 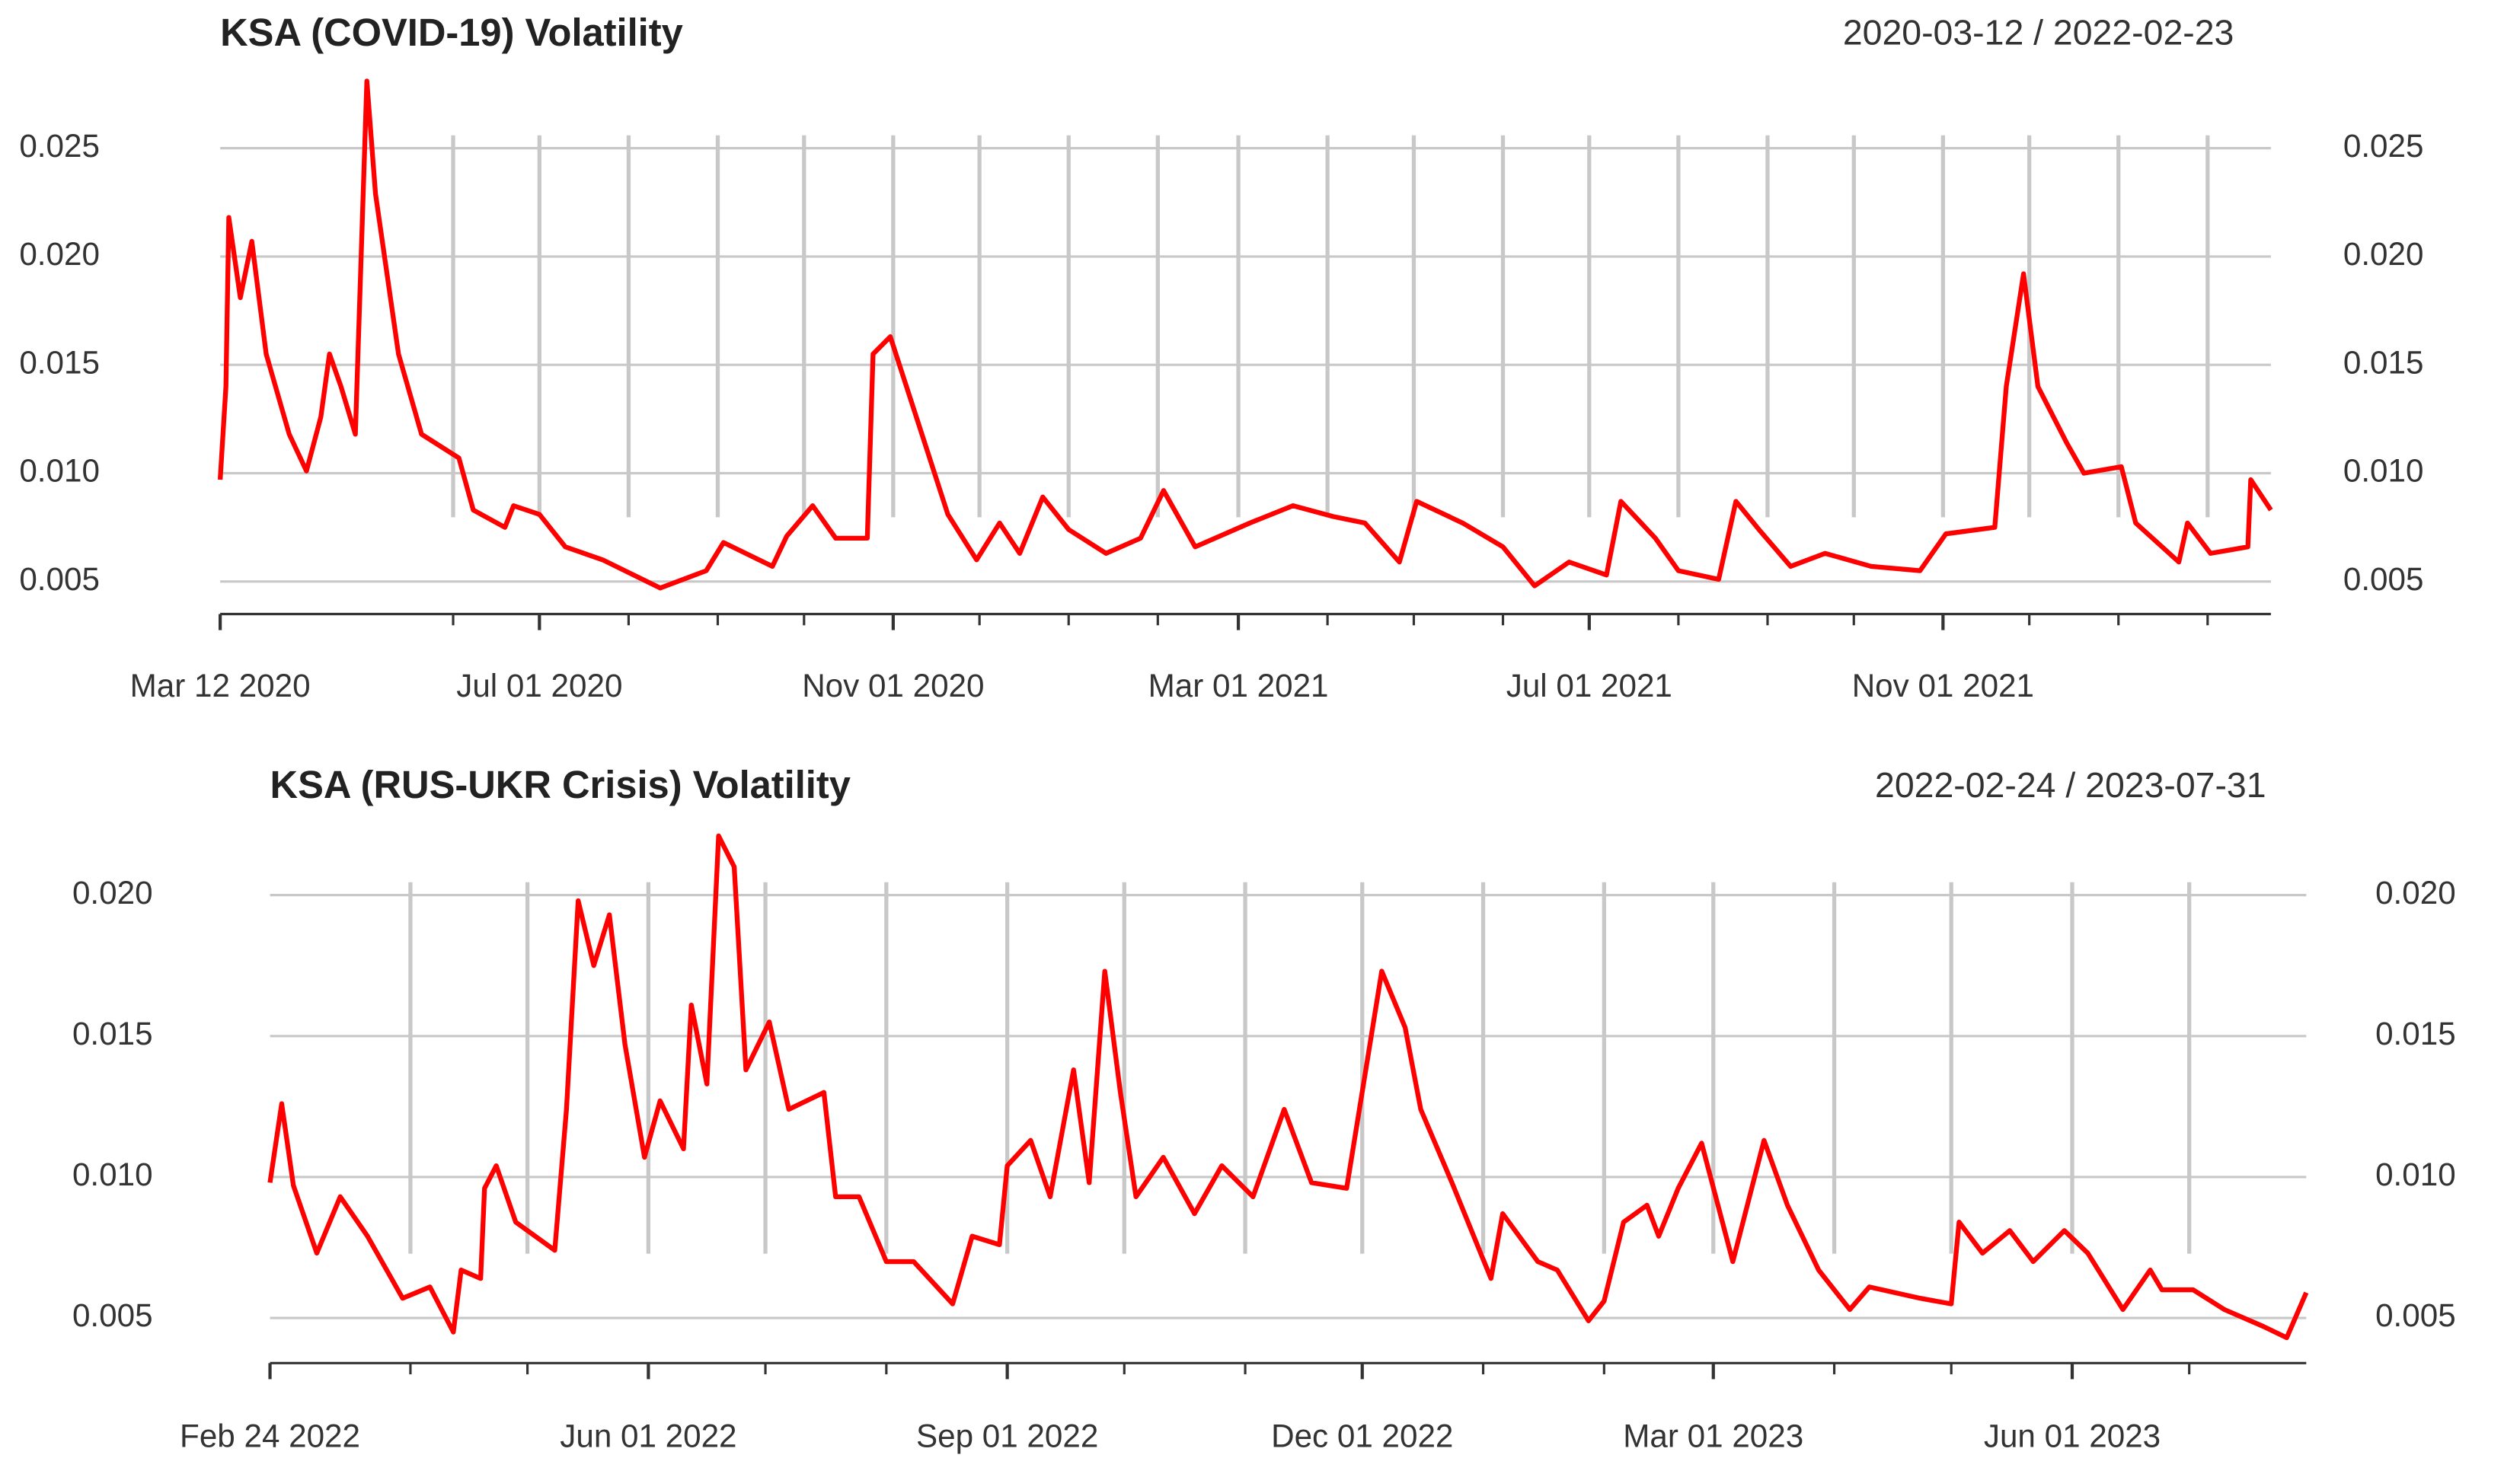 I want to click on x-tick-label: Jun 01 2022, so click(x=648, y=1436).